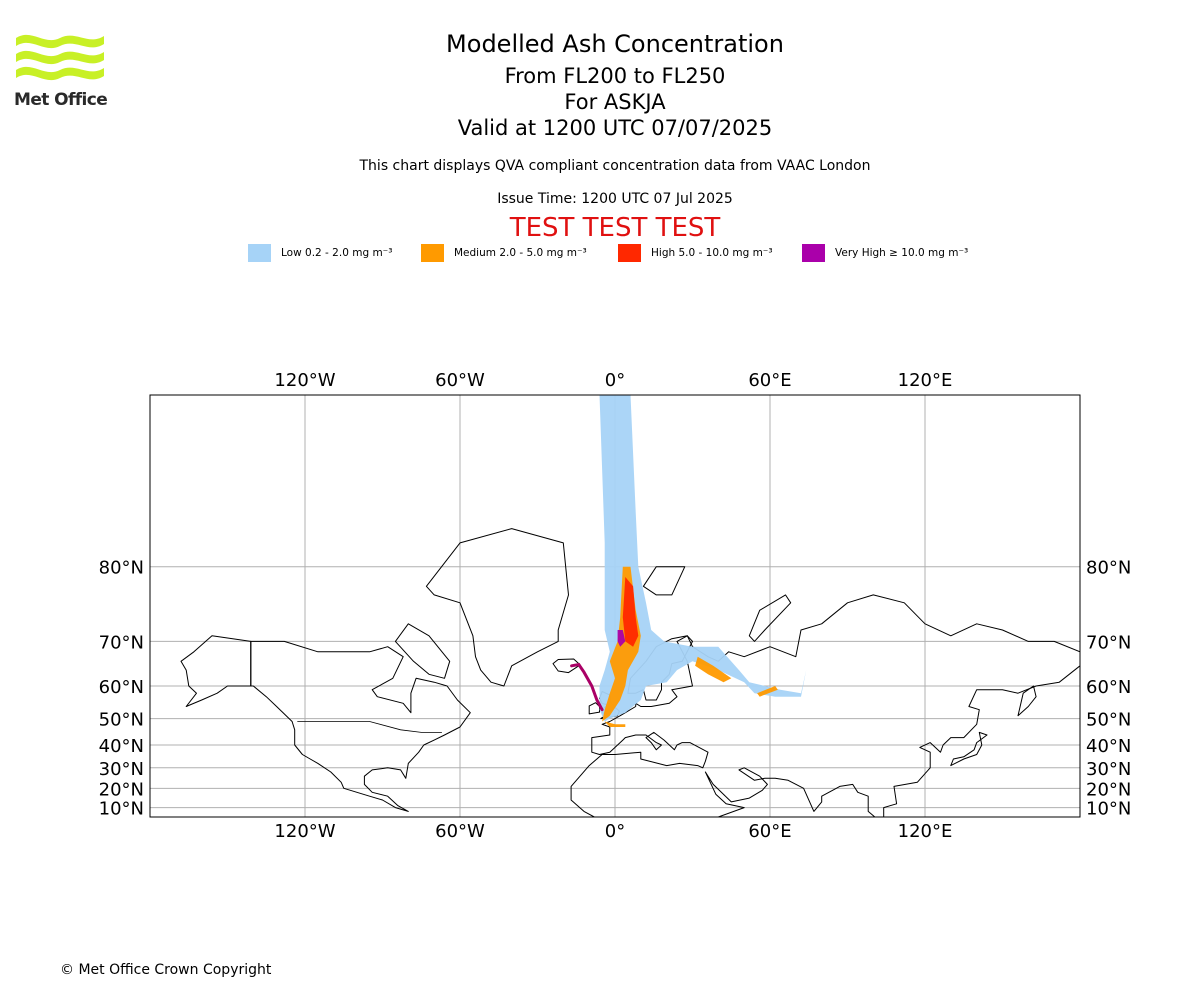  What do you see at coordinates (1108, 809) in the screenshot?
I see `lat-label-right-0: 10°N` at bounding box center [1108, 809].